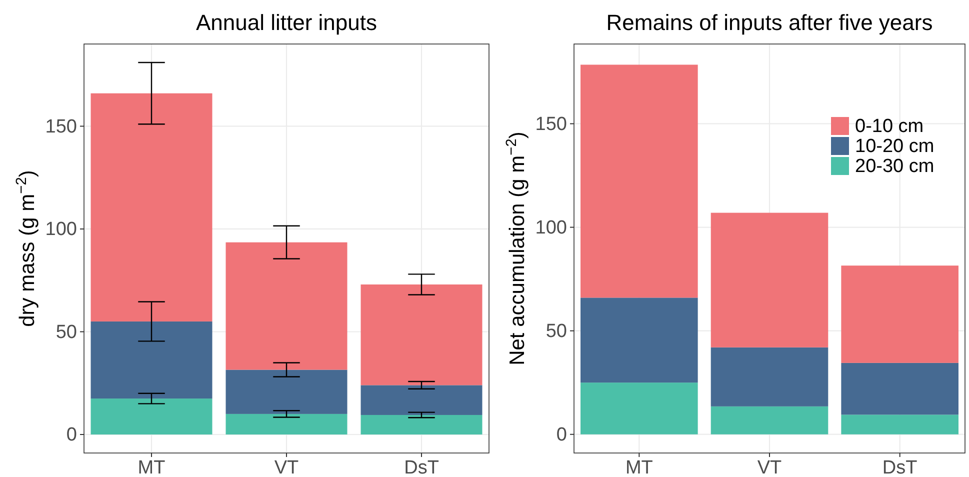 Image resolution: width=969 pixels, height=477 pixels. Describe the element at coordinates (894, 166) in the screenshot. I see `legend-label: 20-30 cm` at that location.